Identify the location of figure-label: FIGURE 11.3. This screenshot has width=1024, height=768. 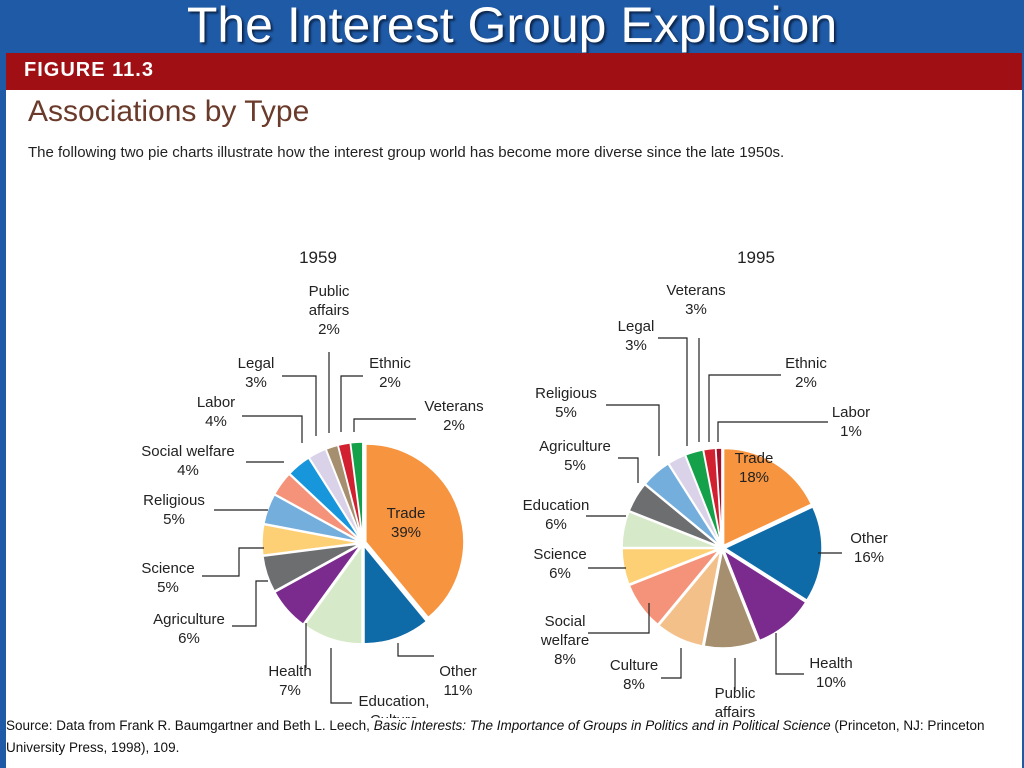
(89, 70).